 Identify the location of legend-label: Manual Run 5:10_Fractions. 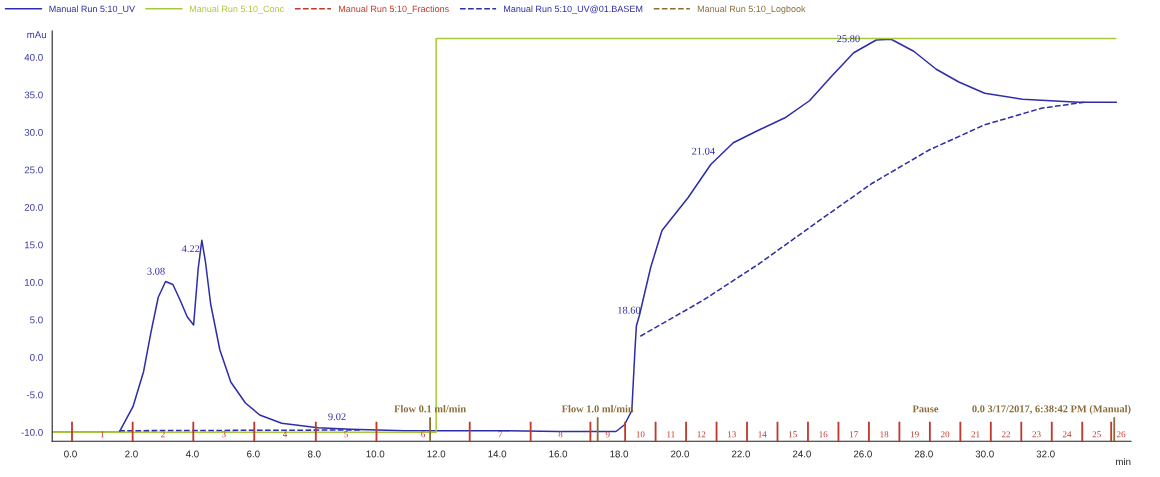
(393, 9).